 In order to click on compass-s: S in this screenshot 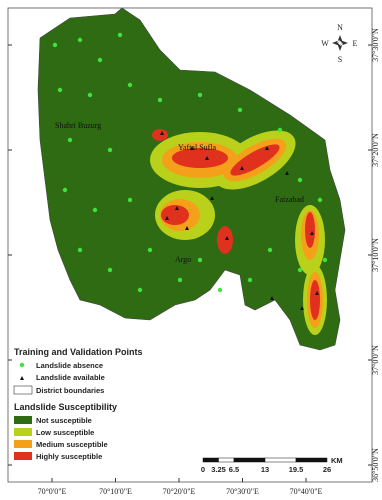, I will do `click(340, 59)`.